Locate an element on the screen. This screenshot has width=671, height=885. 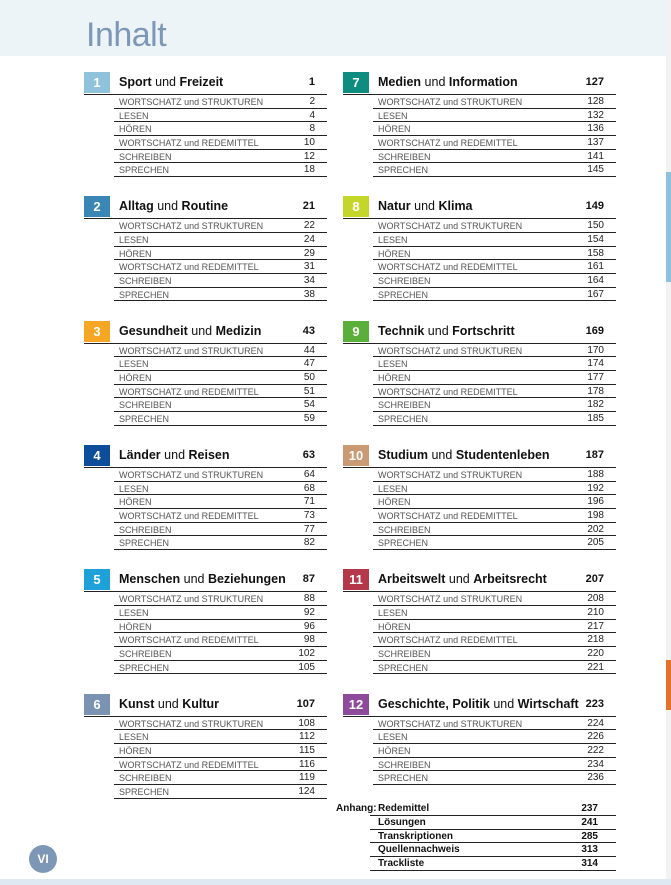
section-row: WORTSCHATZ und STRUKTUREN 150 is located at coordinates (494, 226).